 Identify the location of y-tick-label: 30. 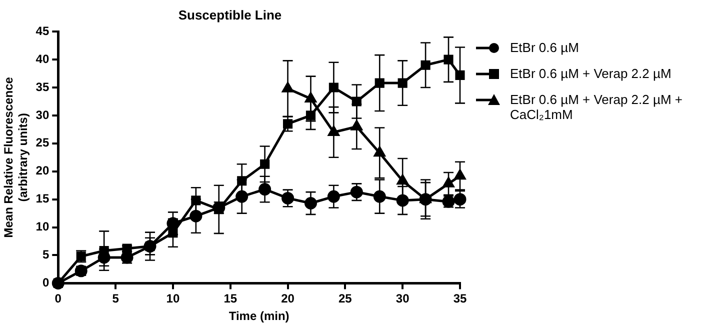
(43, 115).